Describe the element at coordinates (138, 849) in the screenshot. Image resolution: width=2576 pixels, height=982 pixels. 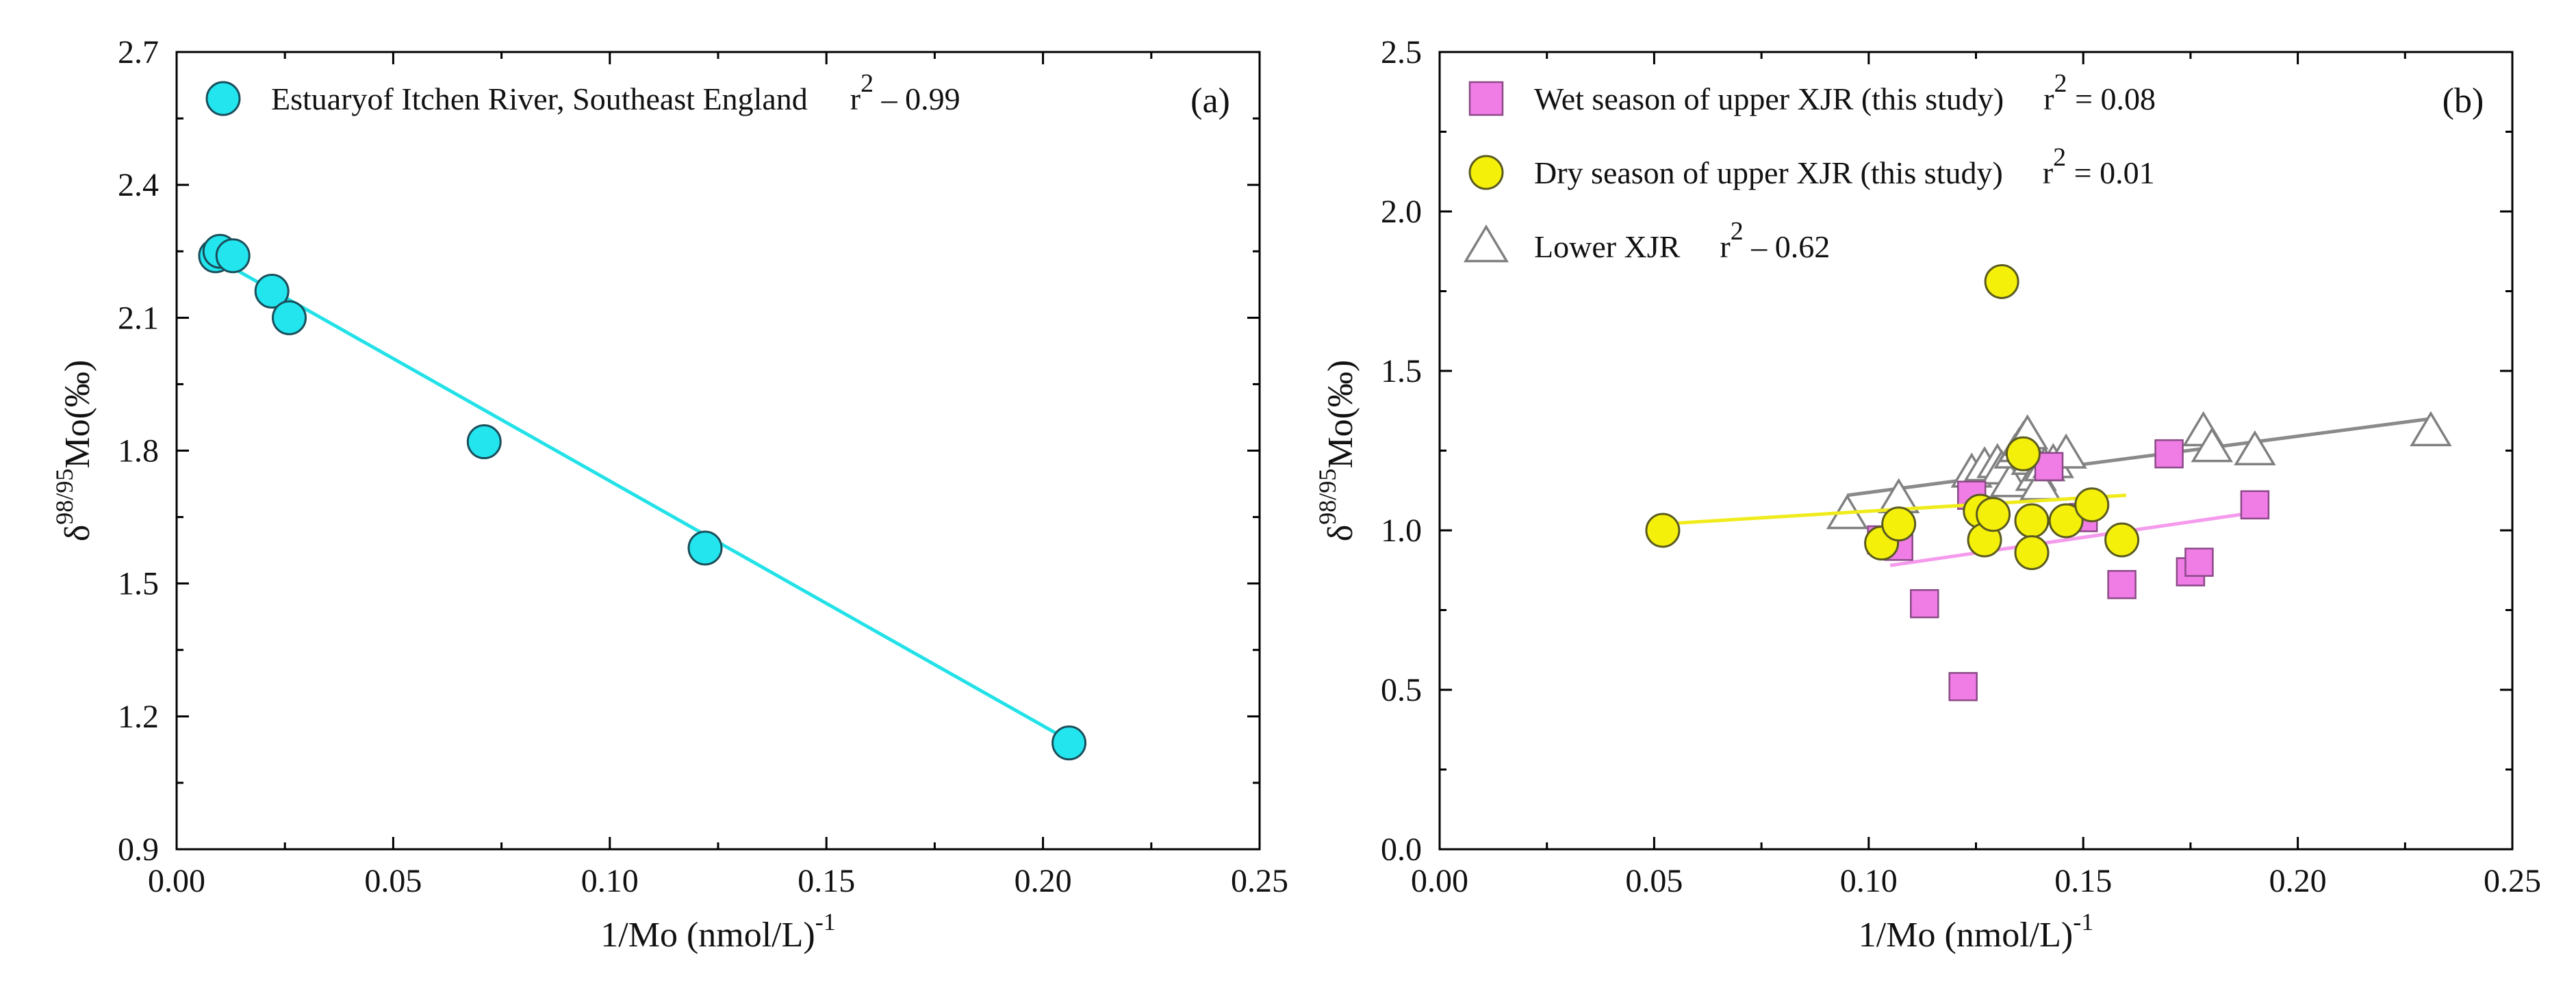
I see `y-tick-label: 0.9` at that location.